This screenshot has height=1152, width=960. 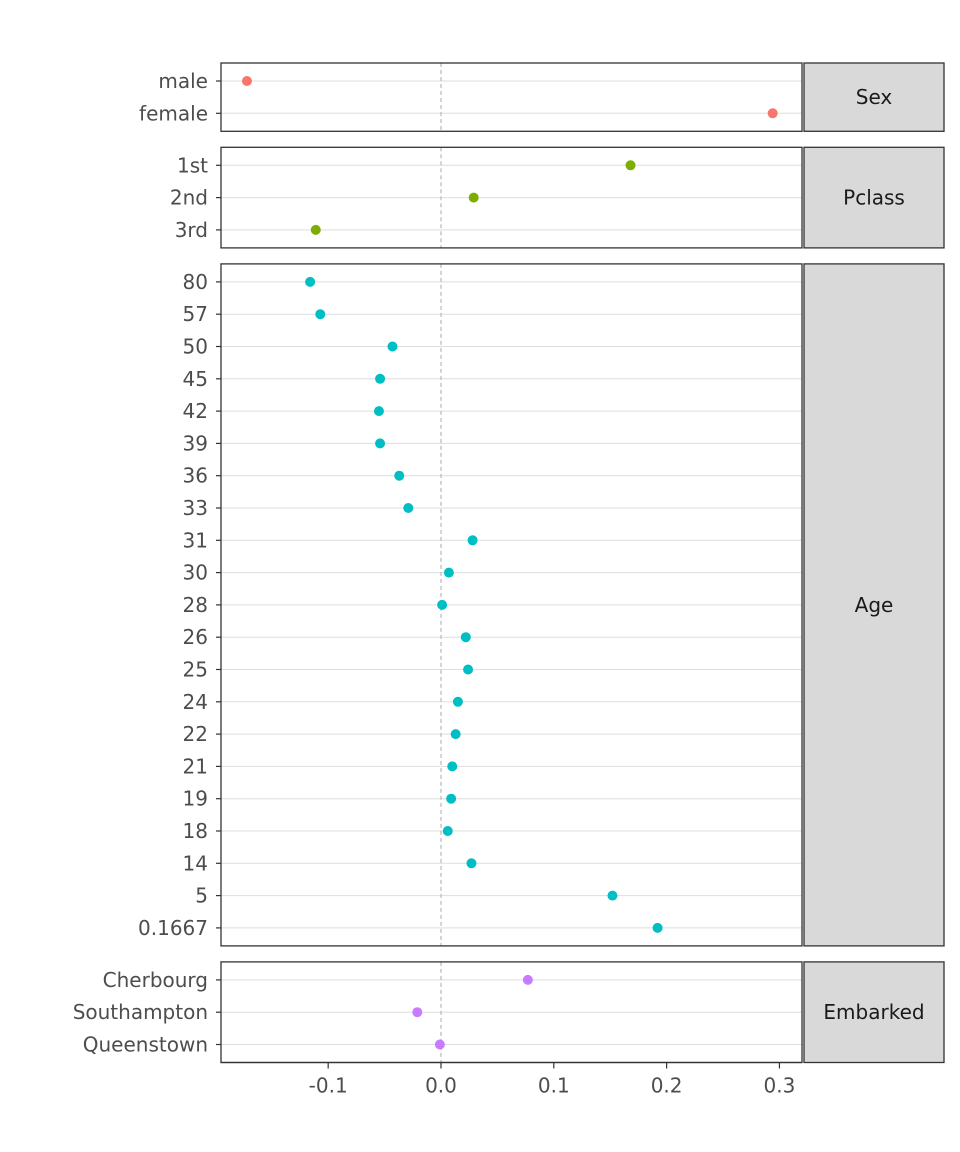 I want to click on y-tick-label: 2nd, so click(x=189, y=198).